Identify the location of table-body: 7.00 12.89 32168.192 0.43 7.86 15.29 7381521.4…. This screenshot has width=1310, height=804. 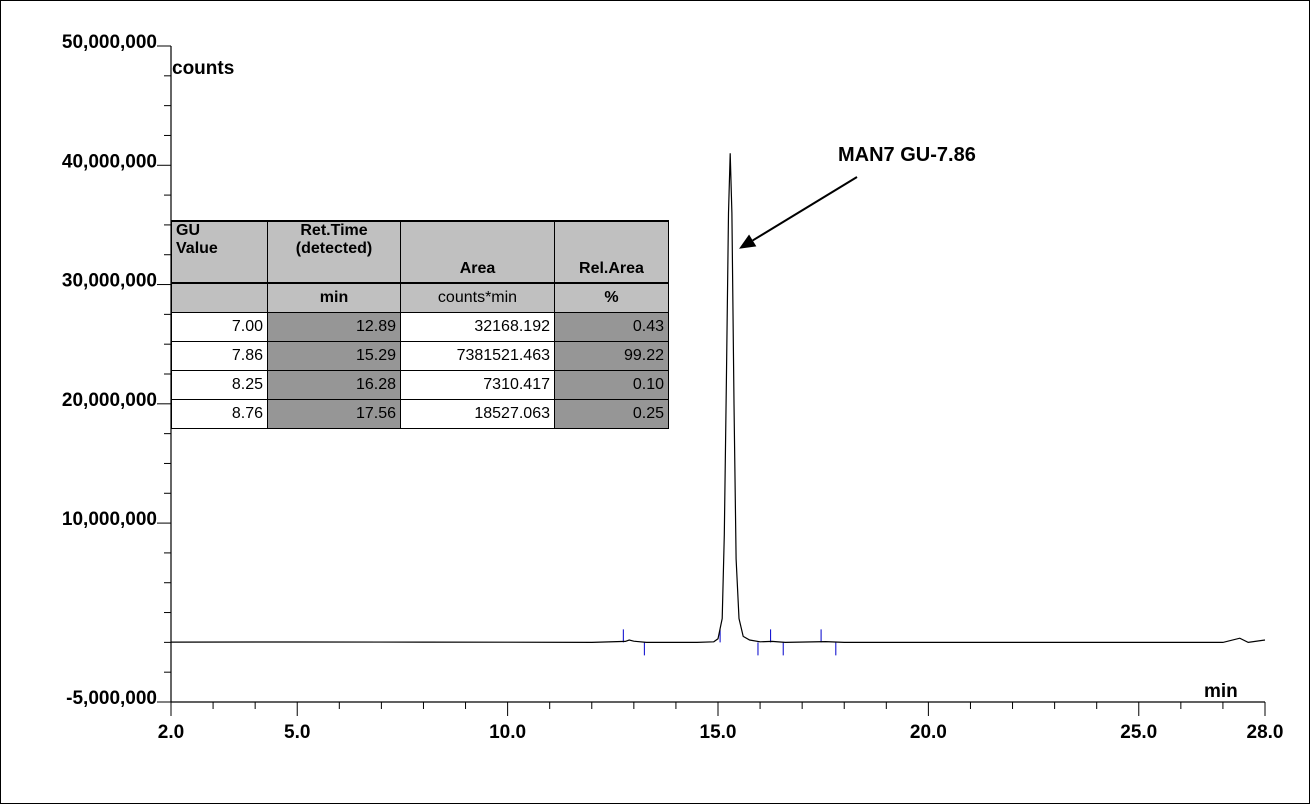
(420, 370).